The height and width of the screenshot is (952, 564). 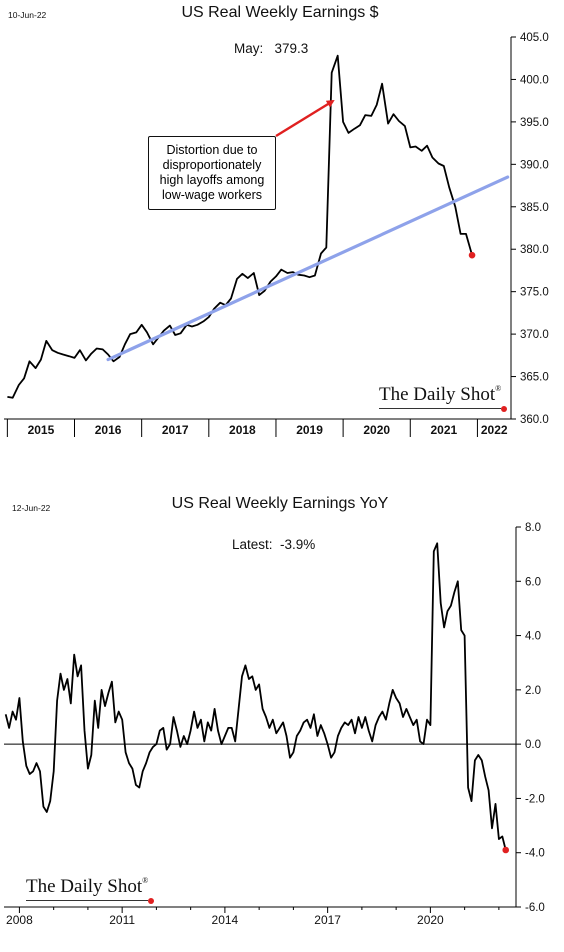 I want to click on chart-title: US Real Weekly Earnings $, so click(x=280, y=12).